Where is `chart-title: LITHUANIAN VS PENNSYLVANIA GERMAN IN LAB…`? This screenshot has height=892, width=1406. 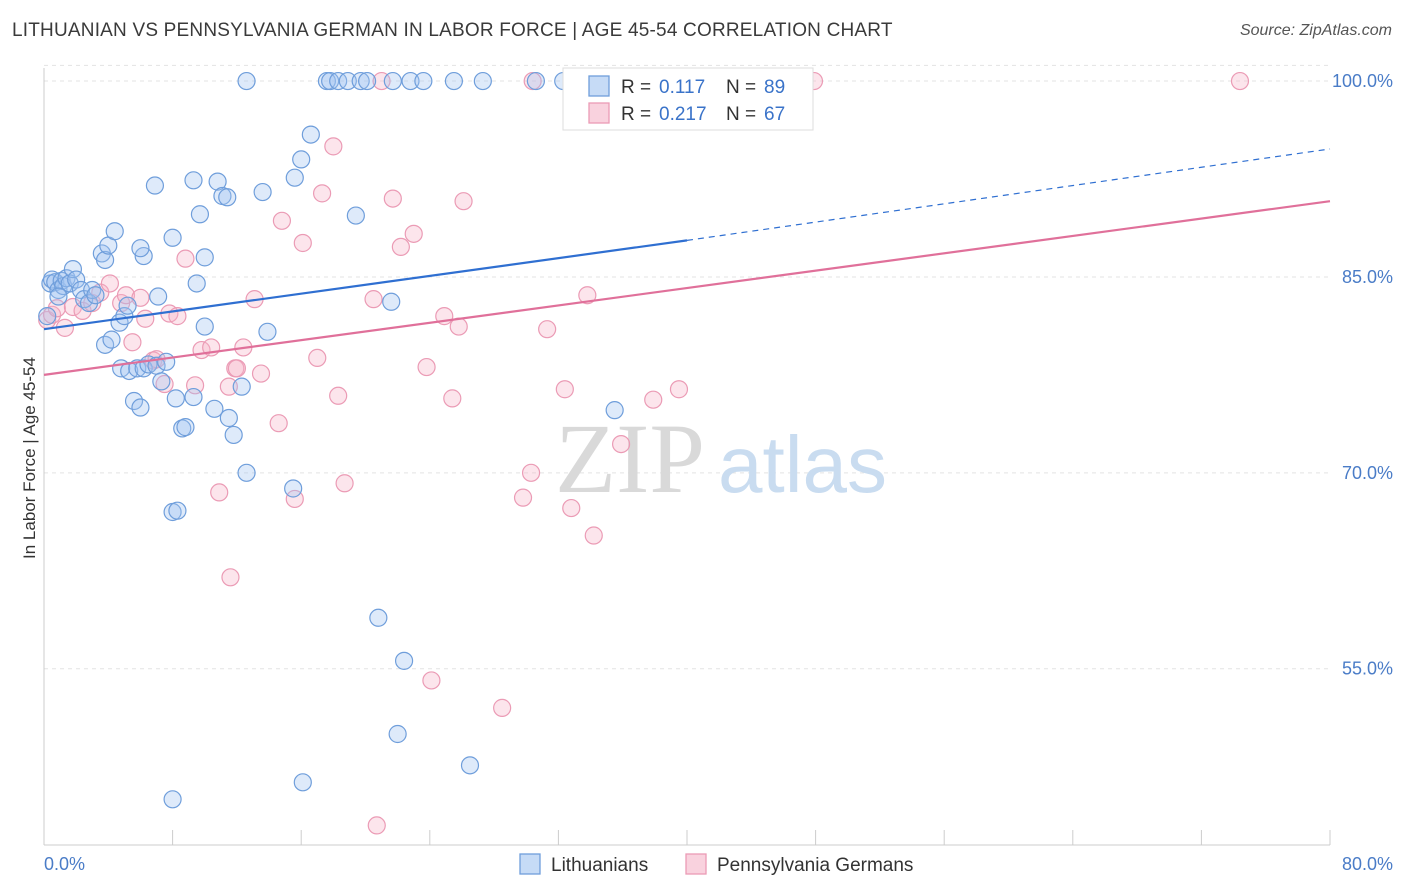 chart-title: LITHUANIAN VS PENNSYLVANIA GERMAN IN LAB… is located at coordinates (452, 30).